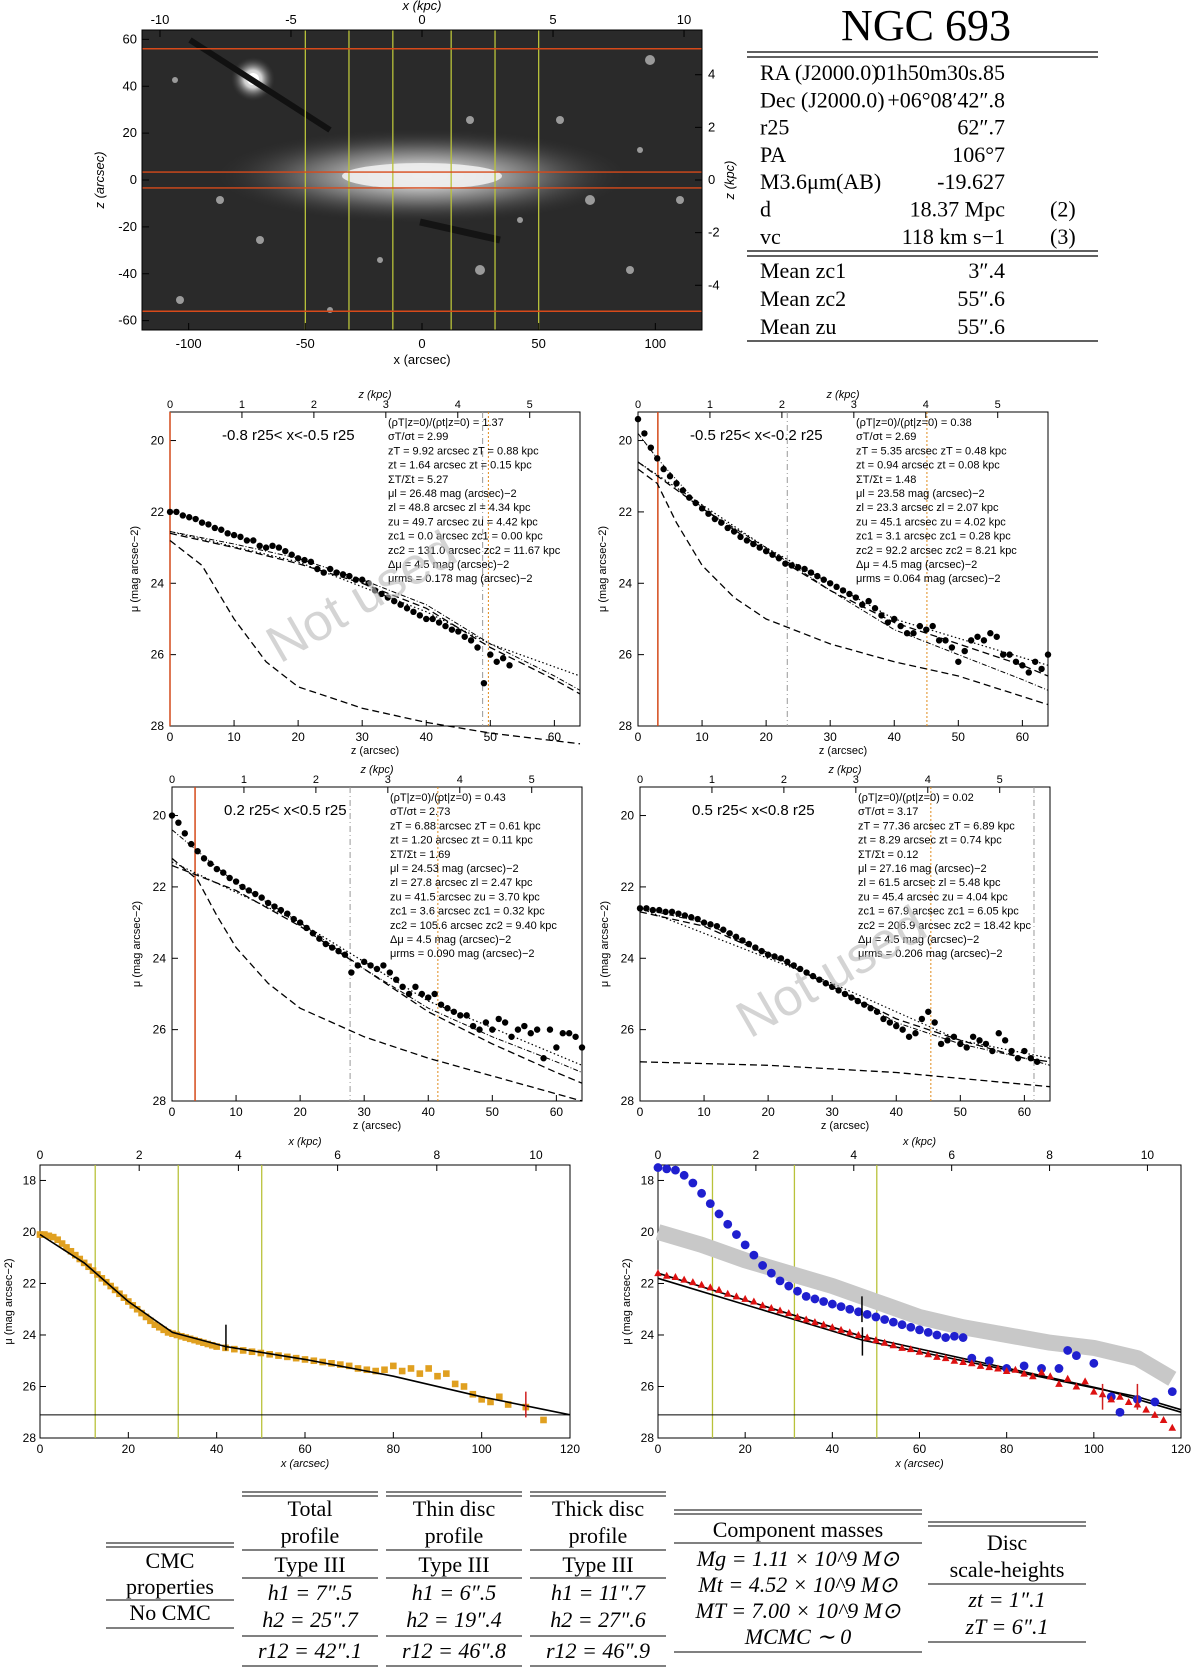 The width and height of the screenshot is (1200, 1673). I want to click on right-tick-label: 0, so click(711, 179).